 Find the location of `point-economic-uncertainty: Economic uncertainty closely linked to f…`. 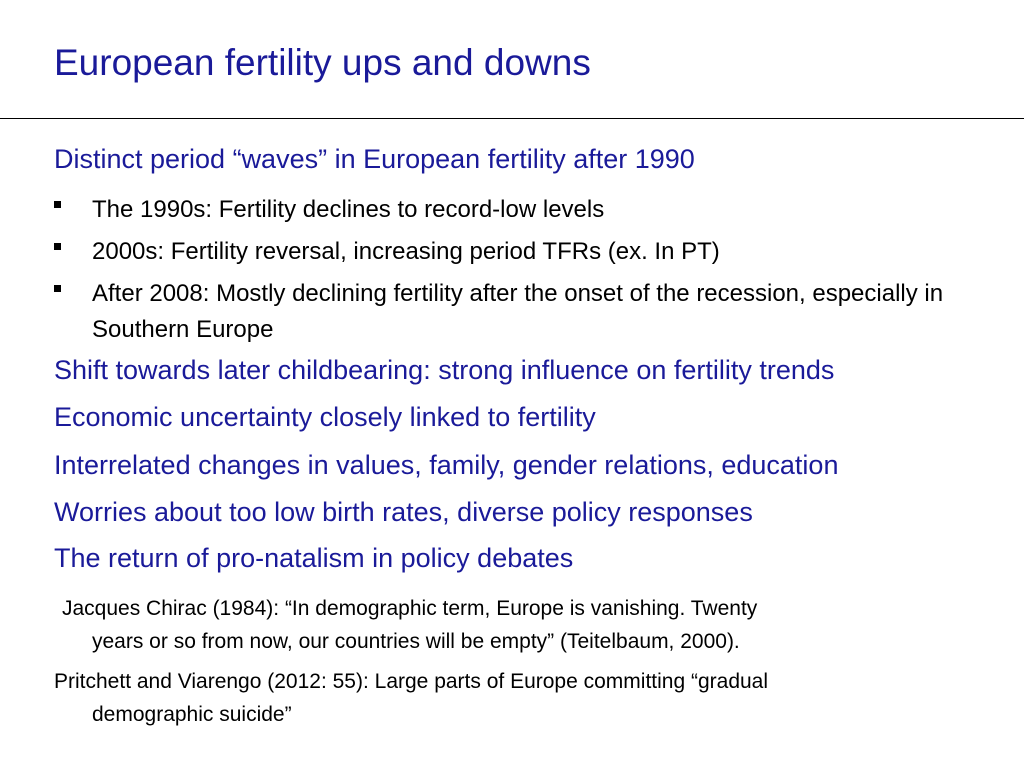

point-economic-uncertainty: Economic uncertainty closely linked to f… is located at coordinates (325, 417).